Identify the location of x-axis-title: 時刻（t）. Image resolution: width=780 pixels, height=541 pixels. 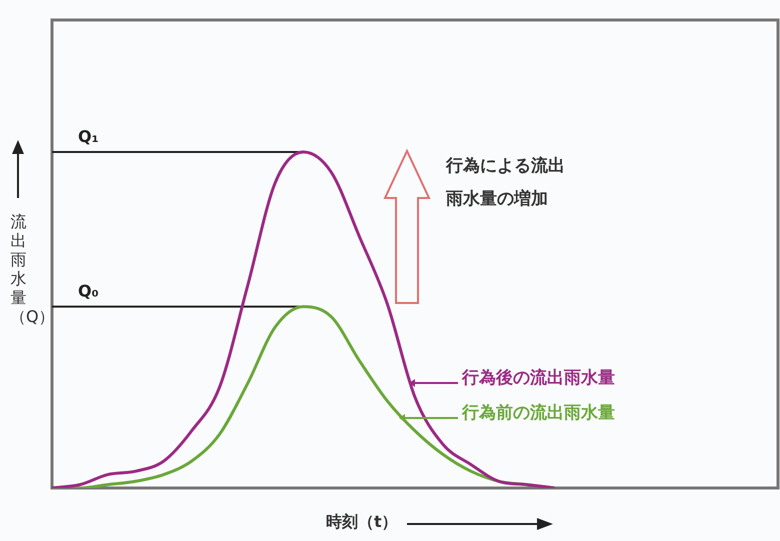
(362, 522).